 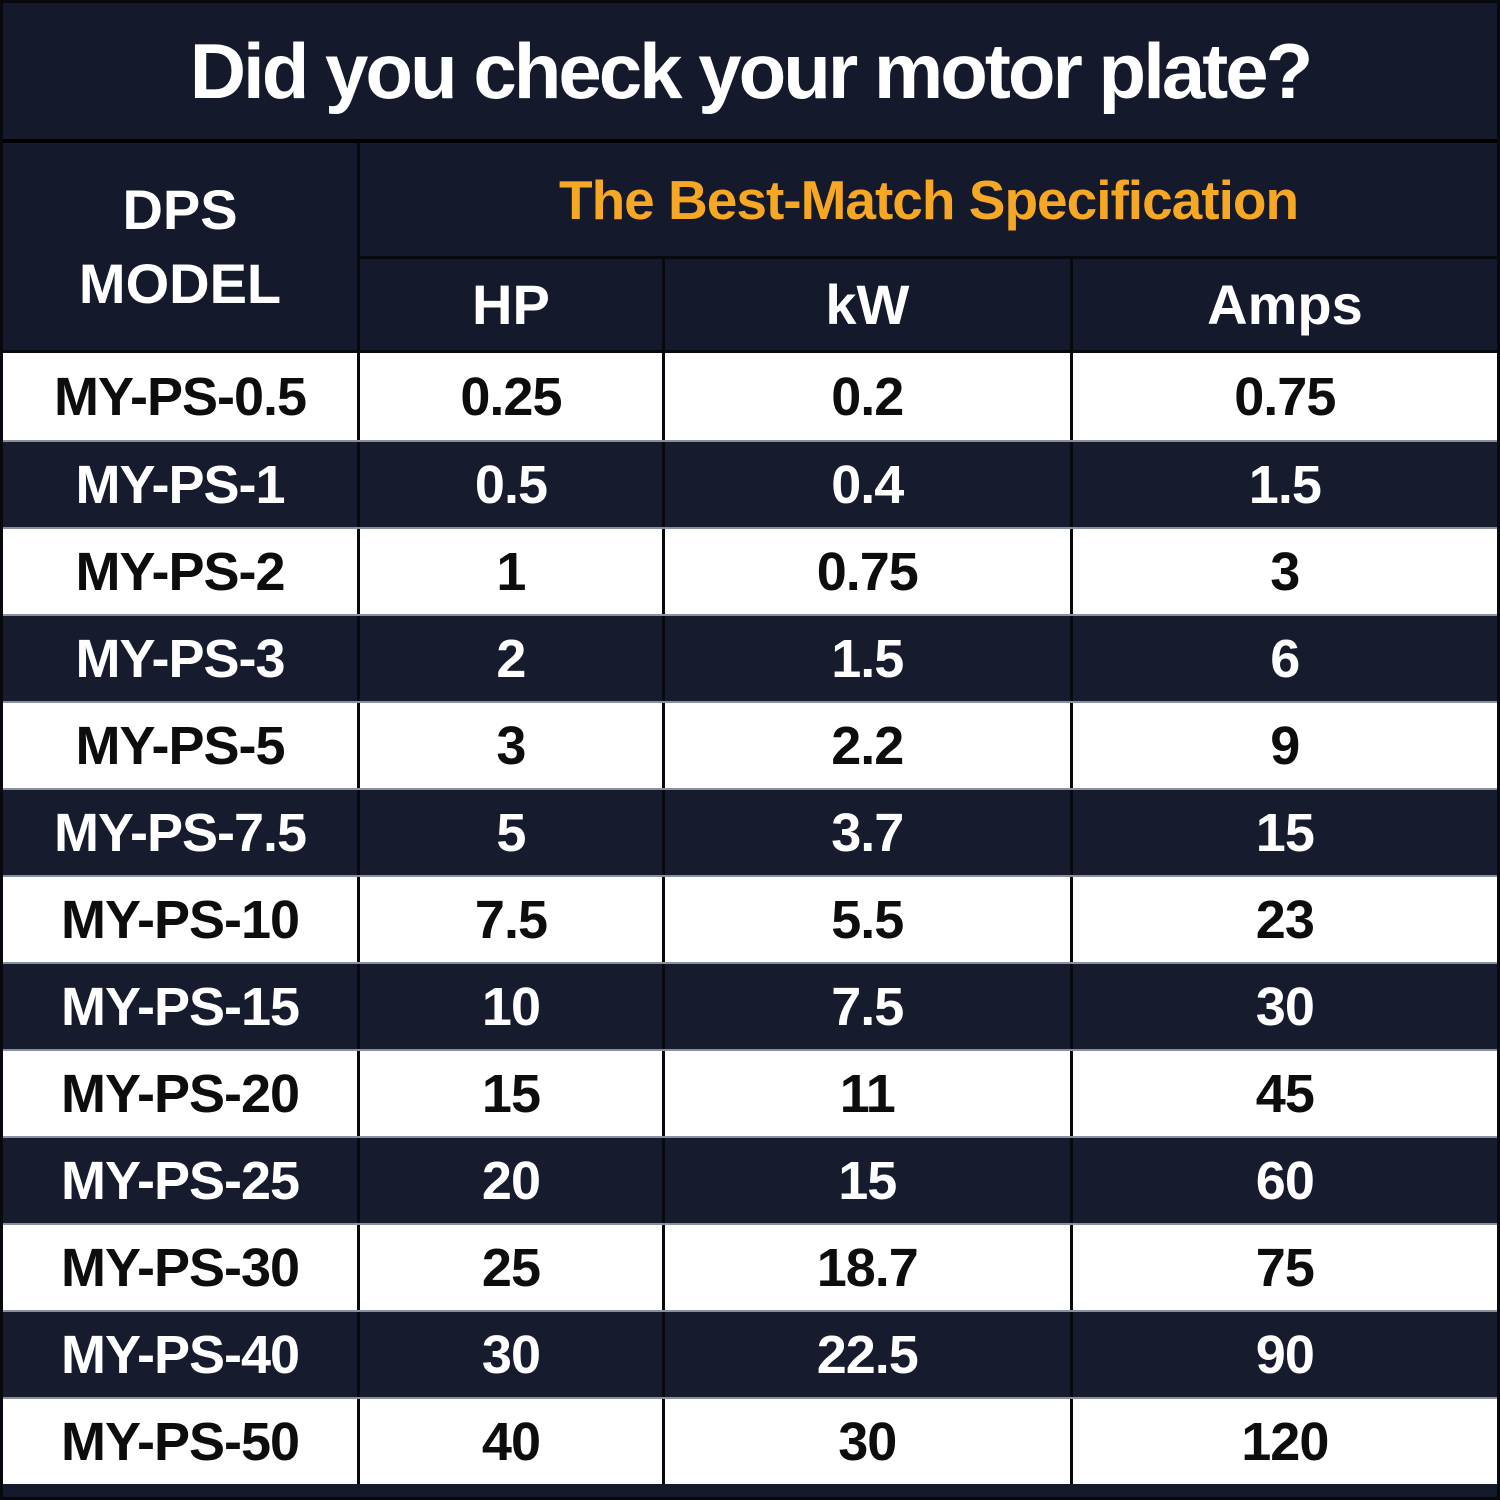 I want to click on hp-cell: 10, so click(x=512, y=1006).